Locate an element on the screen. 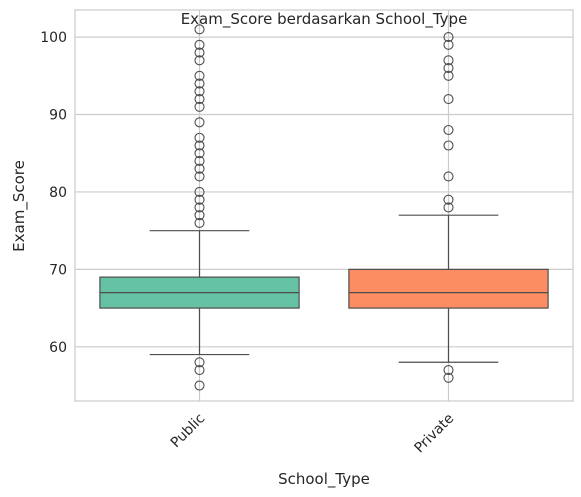  y-tick-label: 80 is located at coordinates (58, 193).